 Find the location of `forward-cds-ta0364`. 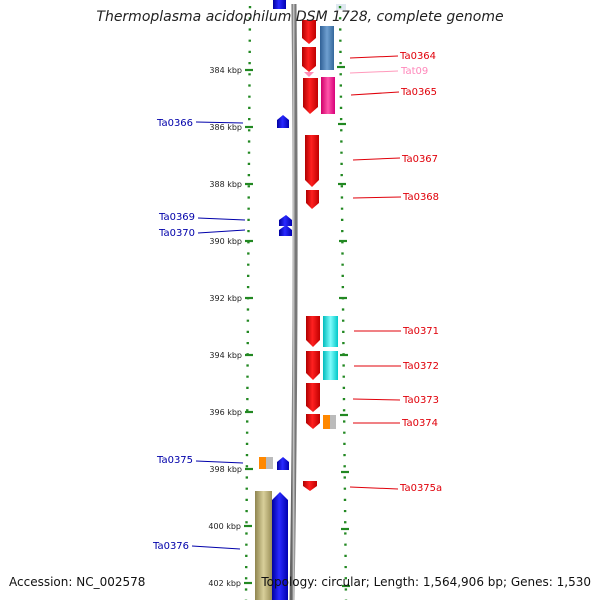

forward-cds-ta0364 is located at coordinates (309, 59).